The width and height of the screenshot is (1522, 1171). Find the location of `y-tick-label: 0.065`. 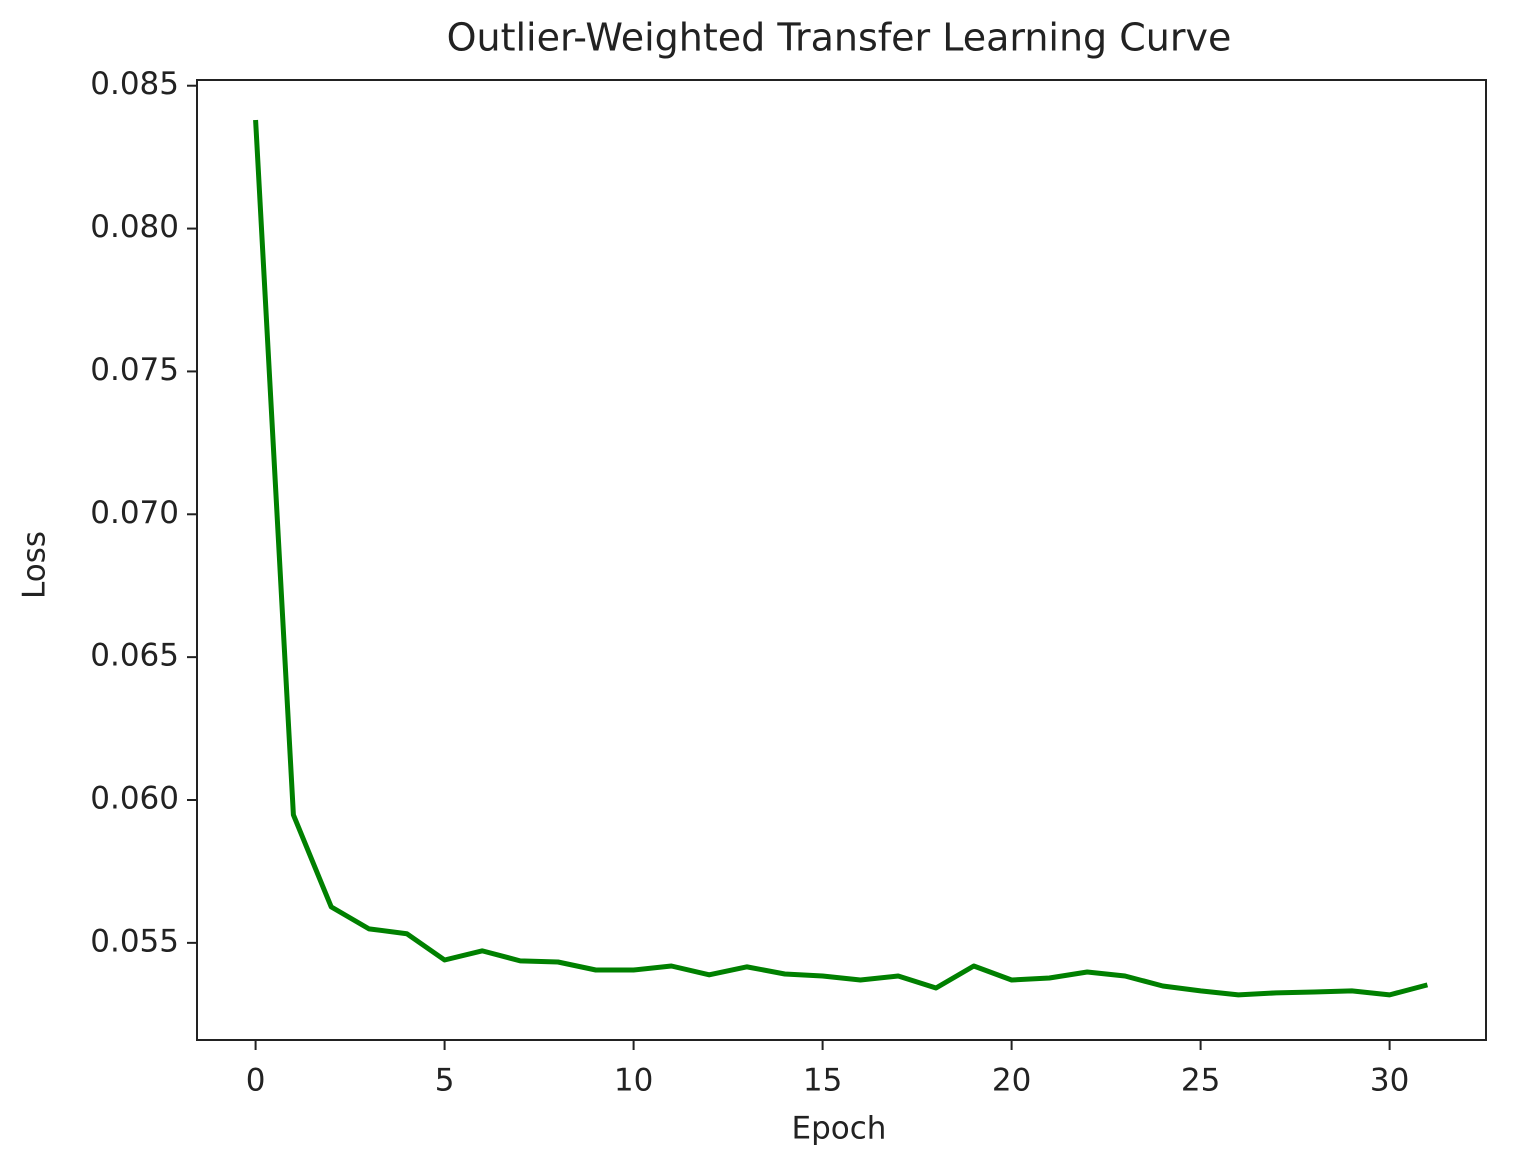

y-tick-label: 0.065 is located at coordinates (134, 656).